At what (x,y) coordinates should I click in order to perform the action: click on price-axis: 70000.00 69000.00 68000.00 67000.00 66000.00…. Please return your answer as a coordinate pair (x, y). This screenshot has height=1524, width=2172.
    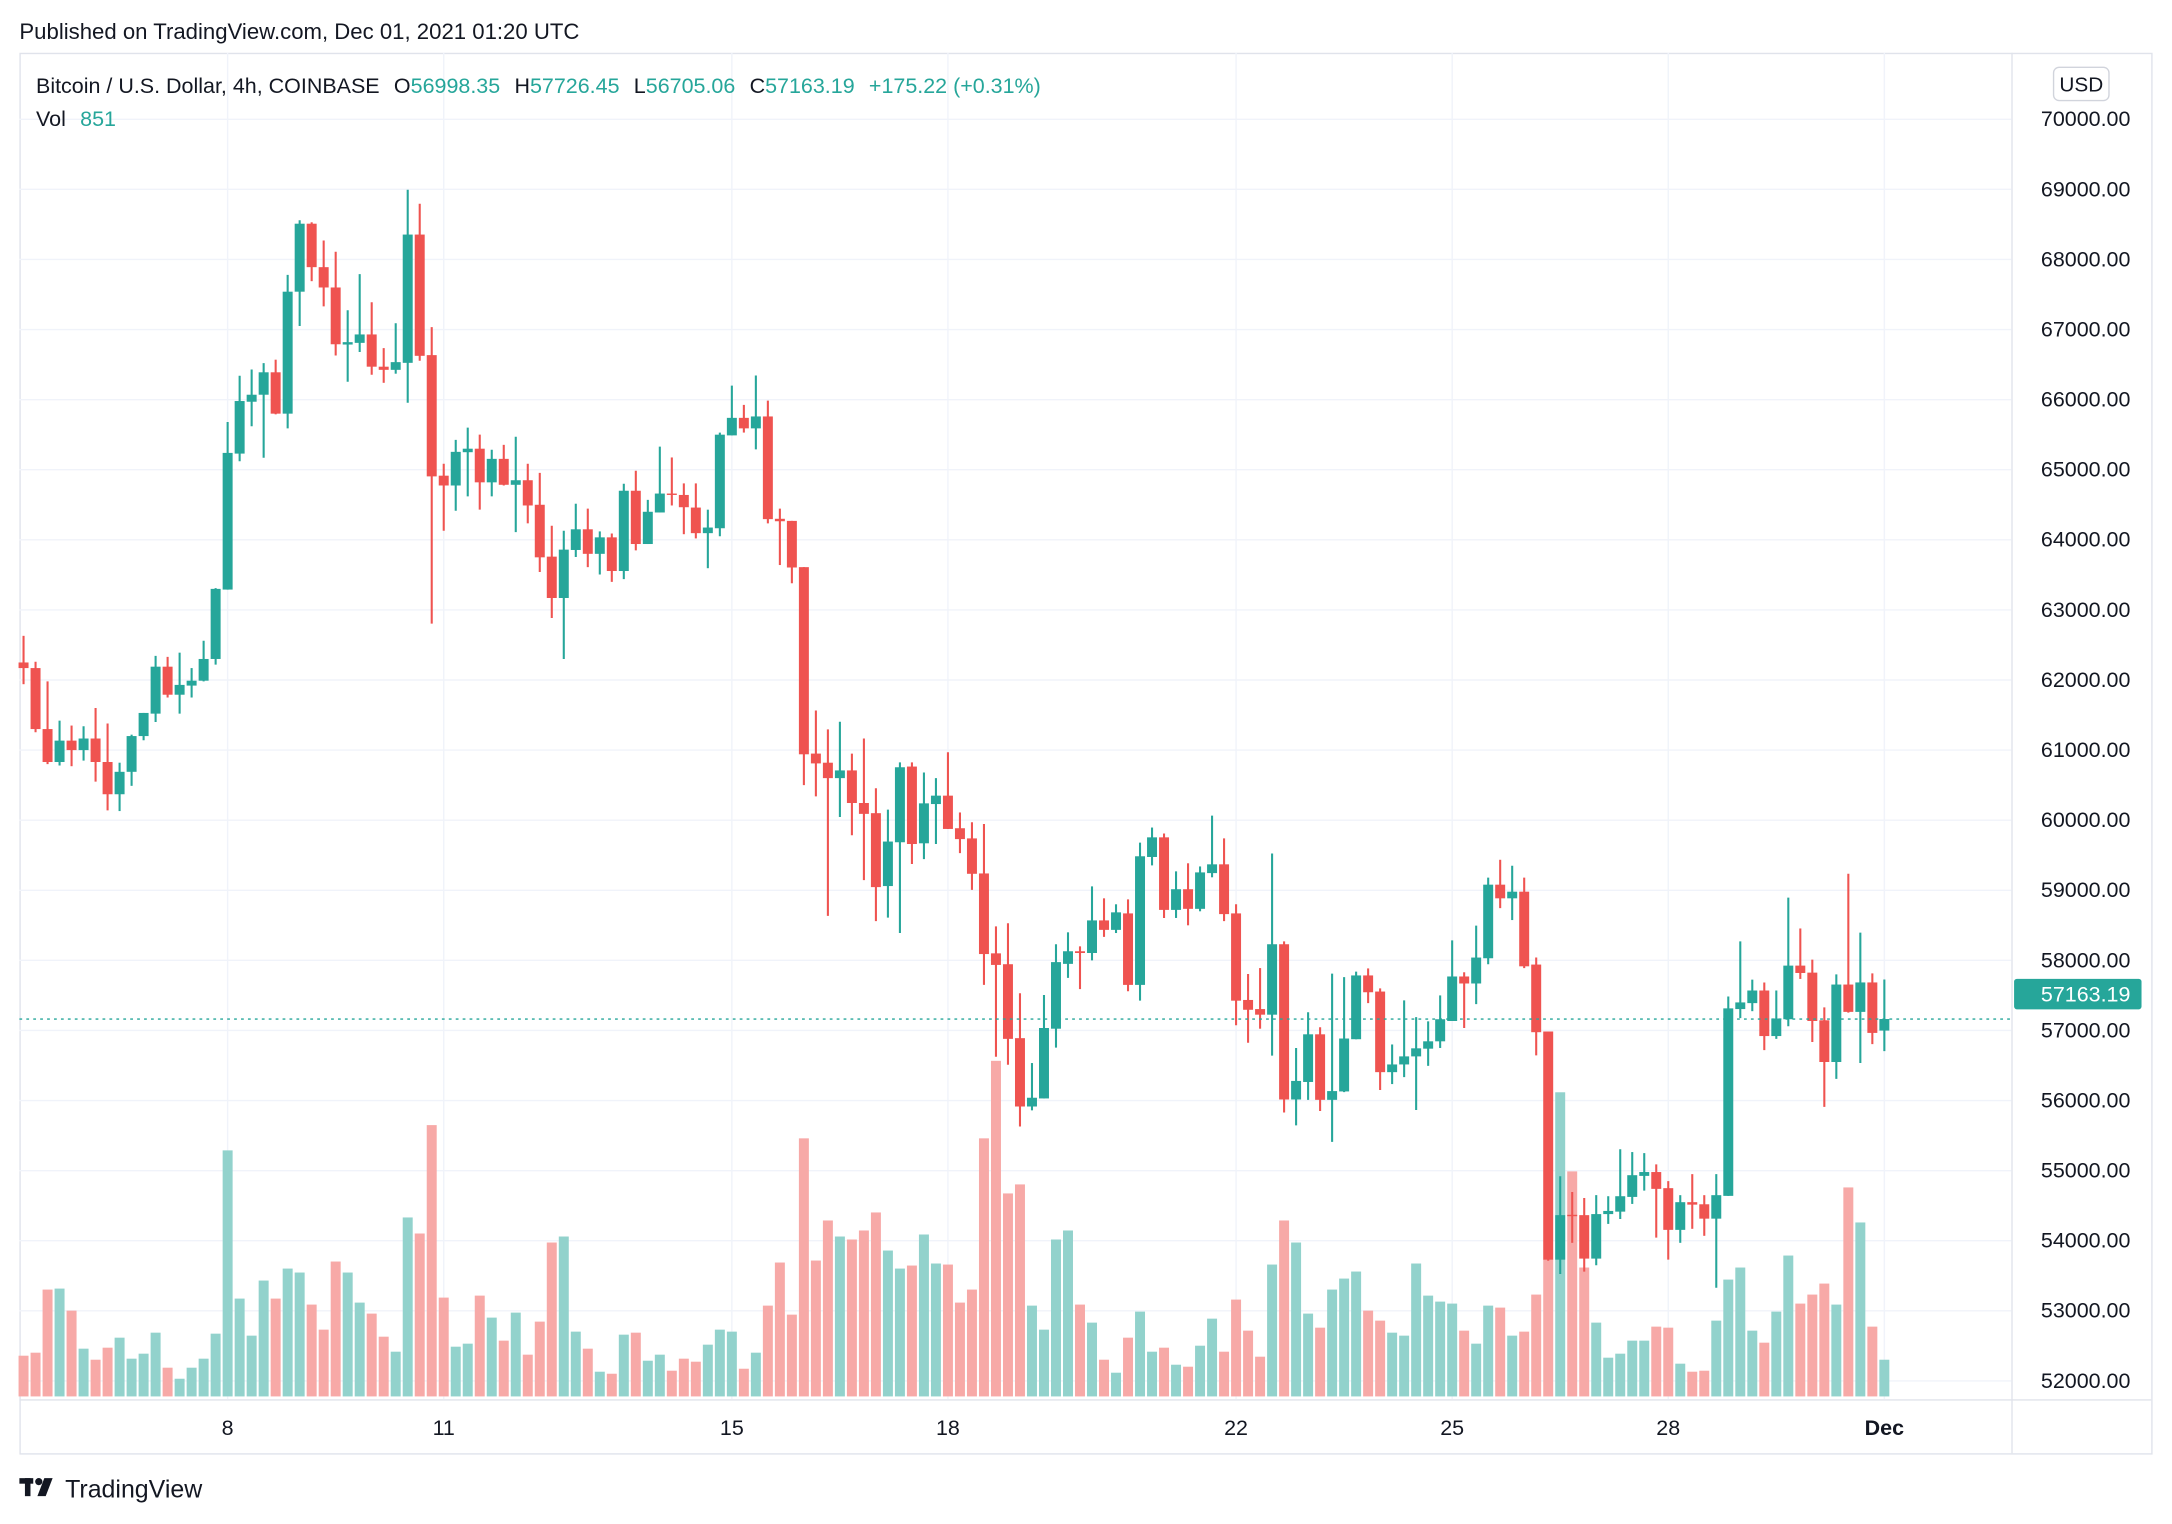
    Looking at the image, I should click on (2086, 750).